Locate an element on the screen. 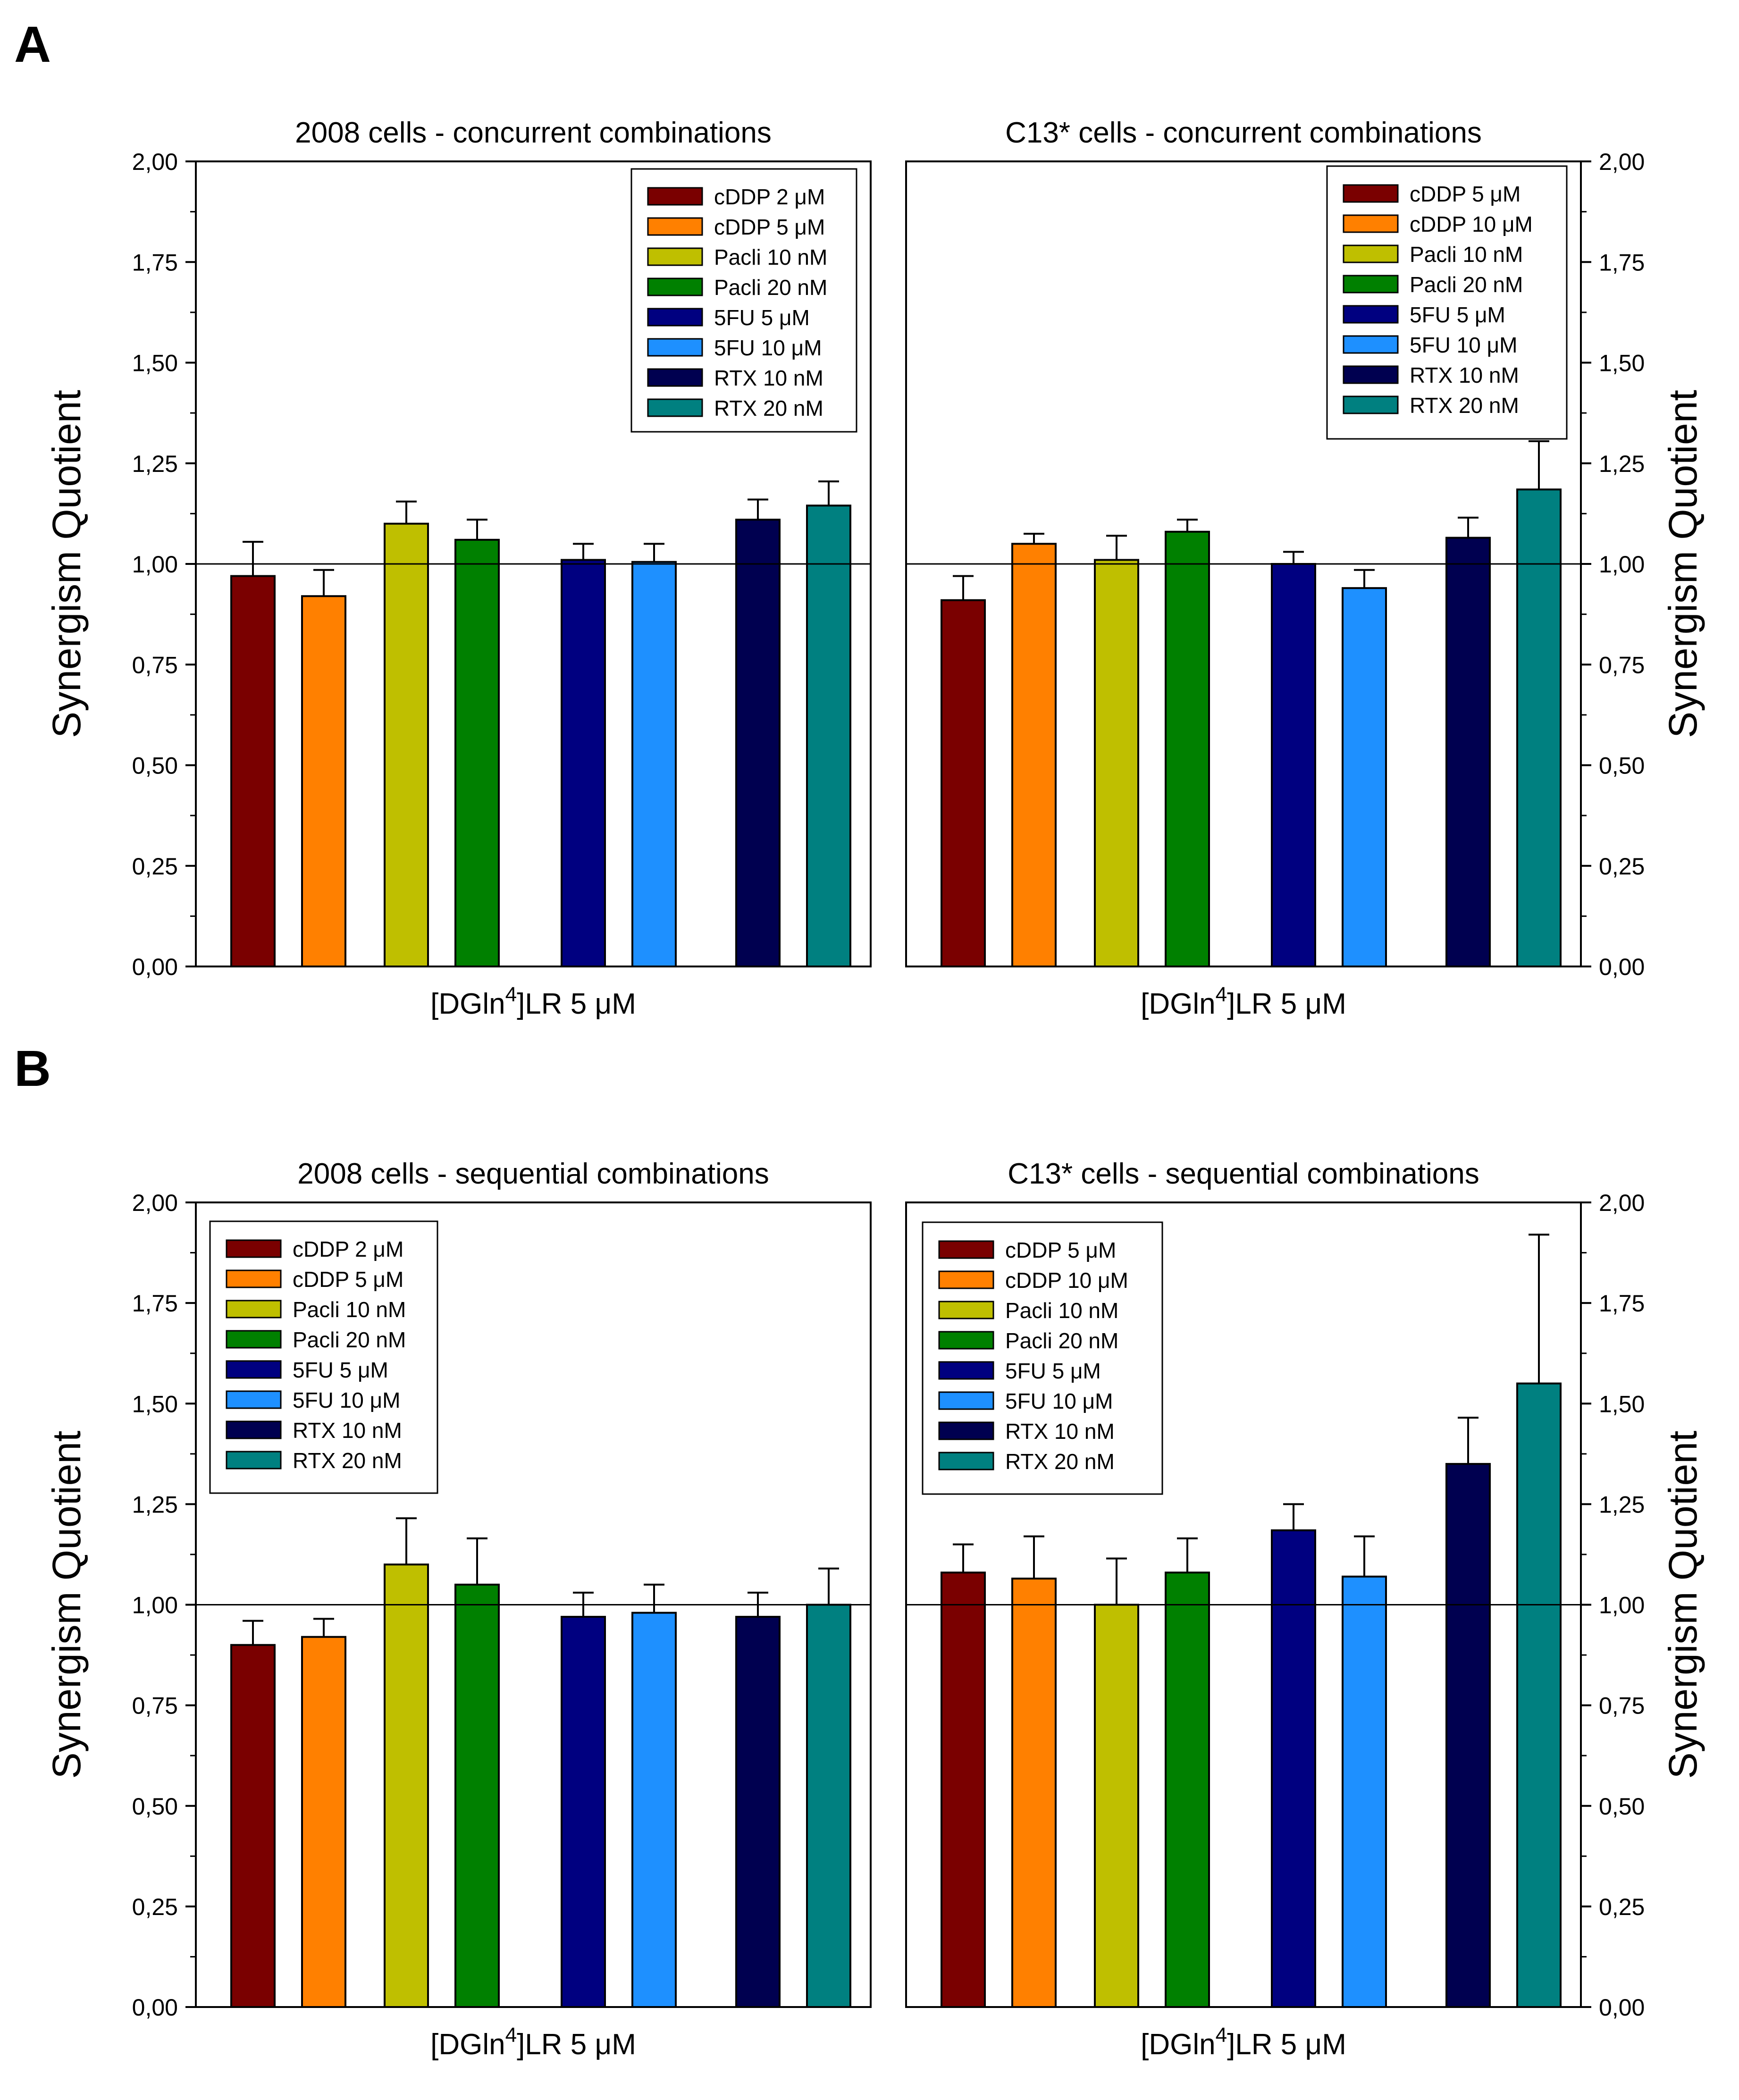  chart-title: C13* cells - concurrent combinations is located at coordinates (1243, 133).